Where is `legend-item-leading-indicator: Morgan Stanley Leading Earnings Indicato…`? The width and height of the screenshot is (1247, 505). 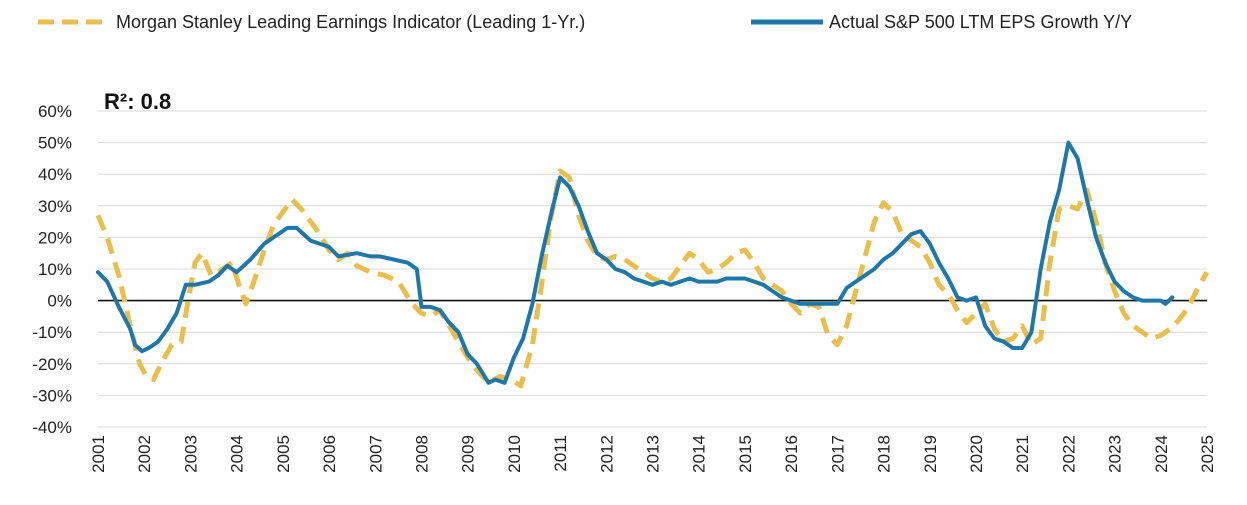 legend-item-leading-indicator: Morgan Stanley Leading Earnings Indicato… is located at coordinates (311, 22).